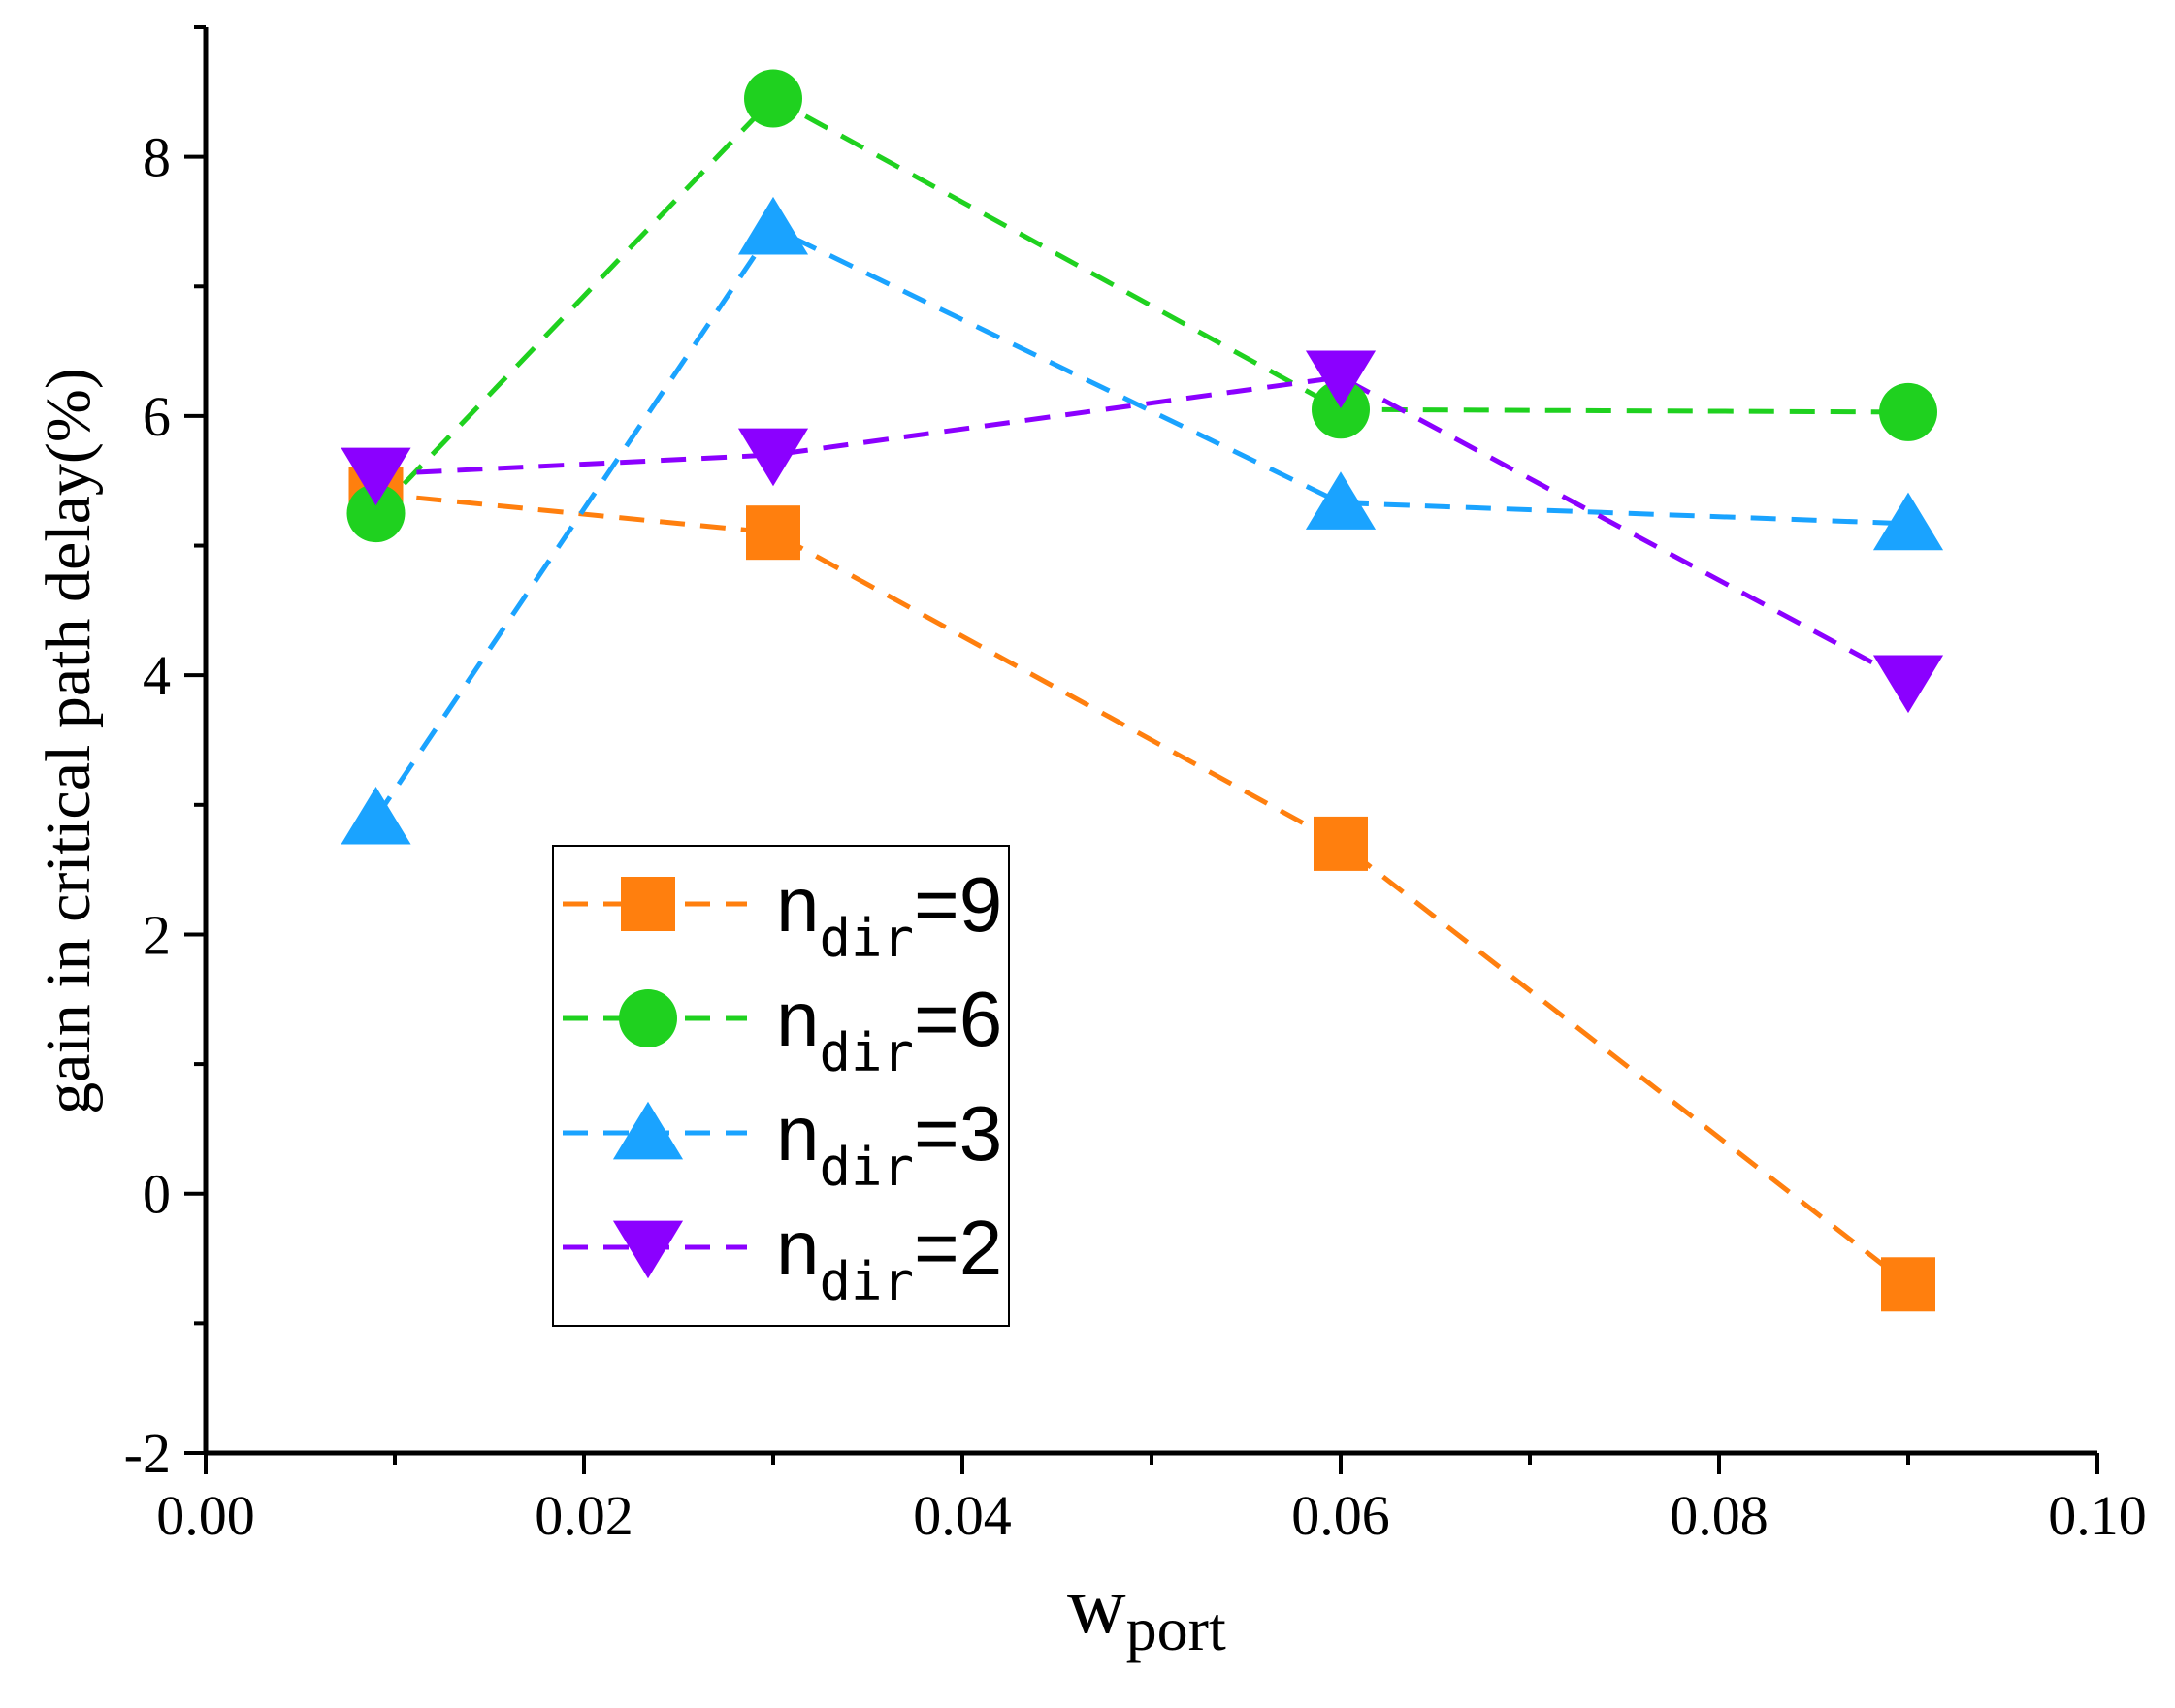 Image resolution: width=2175 pixels, height=1708 pixels. What do you see at coordinates (147, 1454) in the screenshot?
I see `y-tick-label: -2` at bounding box center [147, 1454].